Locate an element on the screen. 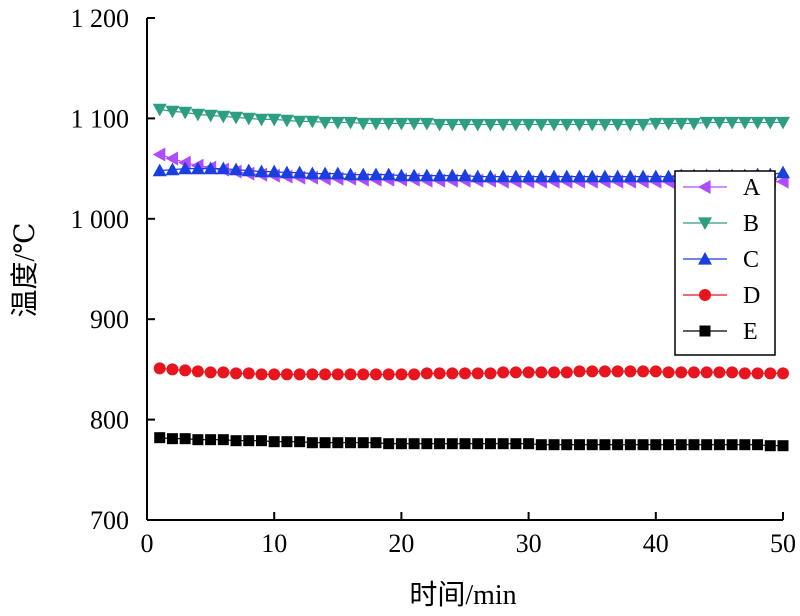  y-tick-label: 1 100 is located at coordinates (100, 118).